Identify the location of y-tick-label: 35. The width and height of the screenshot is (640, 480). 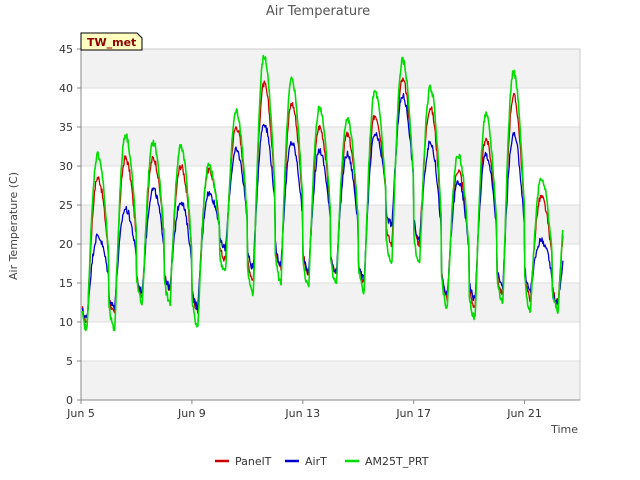
(66, 127).